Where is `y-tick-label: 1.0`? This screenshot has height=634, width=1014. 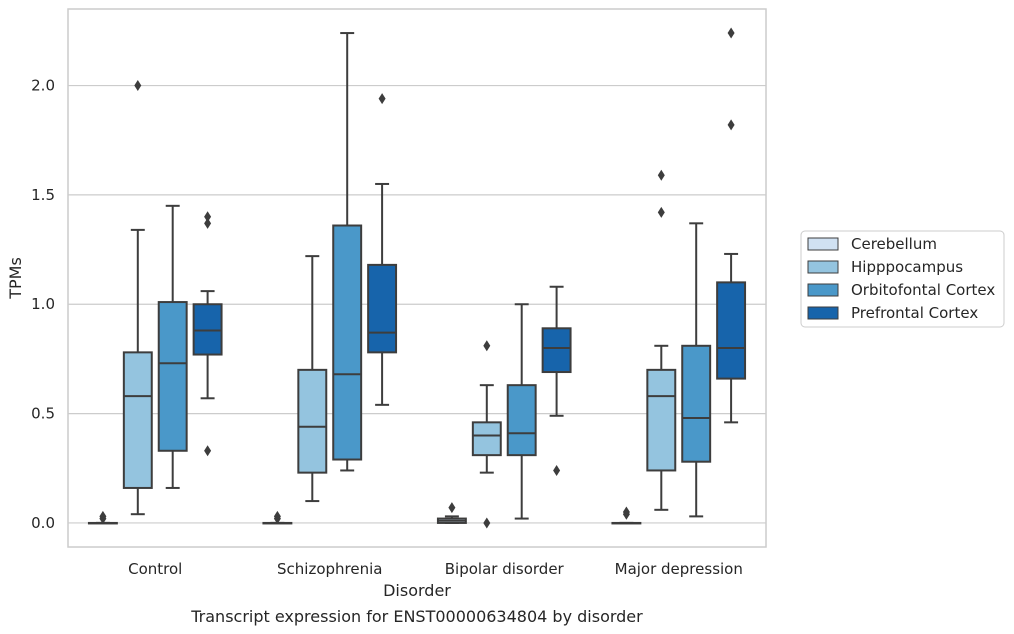 y-tick-label: 1.0 is located at coordinates (43, 304).